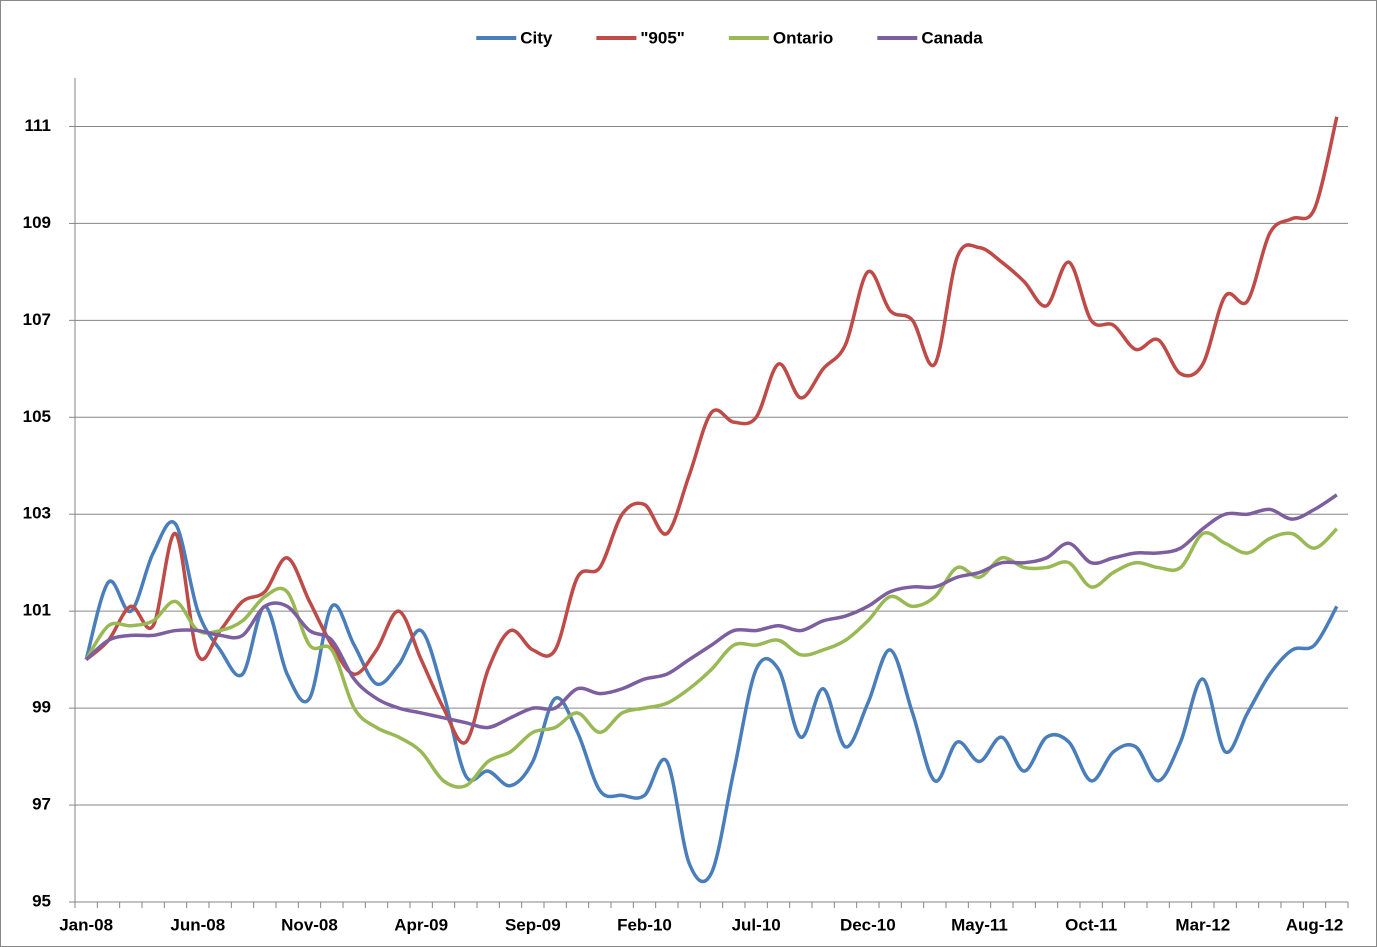 Image resolution: width=1377 pixels, height=947 pixels. What do you see at coordinates (1315, 924) in the screenshot?
I see `x-tick-label: Aug-12` at bounding box center [1315, 924].